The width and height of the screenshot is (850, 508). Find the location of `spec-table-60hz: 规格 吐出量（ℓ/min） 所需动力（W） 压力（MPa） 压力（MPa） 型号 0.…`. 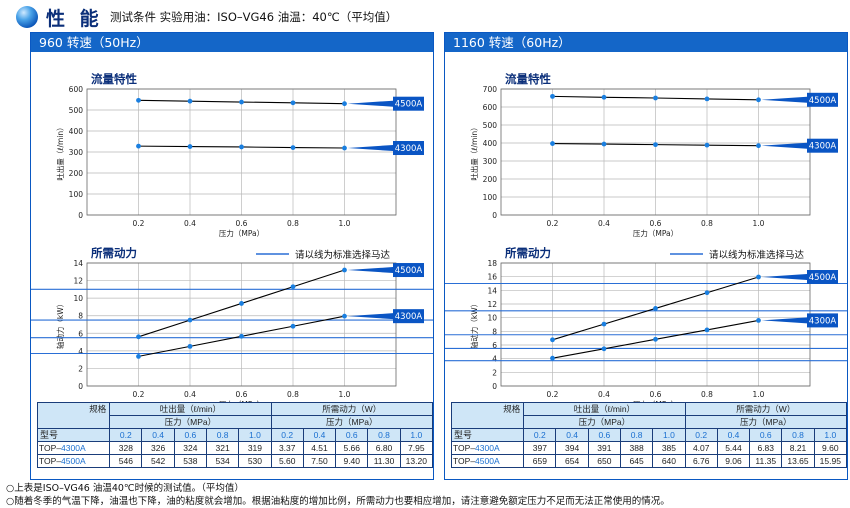

spec-table-60hz: 规格 吐出量（ℓ/min） 所需动力（W） 压力（MPa） 压力（MPa） 型号 0.… is located at coordinates (649, 435).